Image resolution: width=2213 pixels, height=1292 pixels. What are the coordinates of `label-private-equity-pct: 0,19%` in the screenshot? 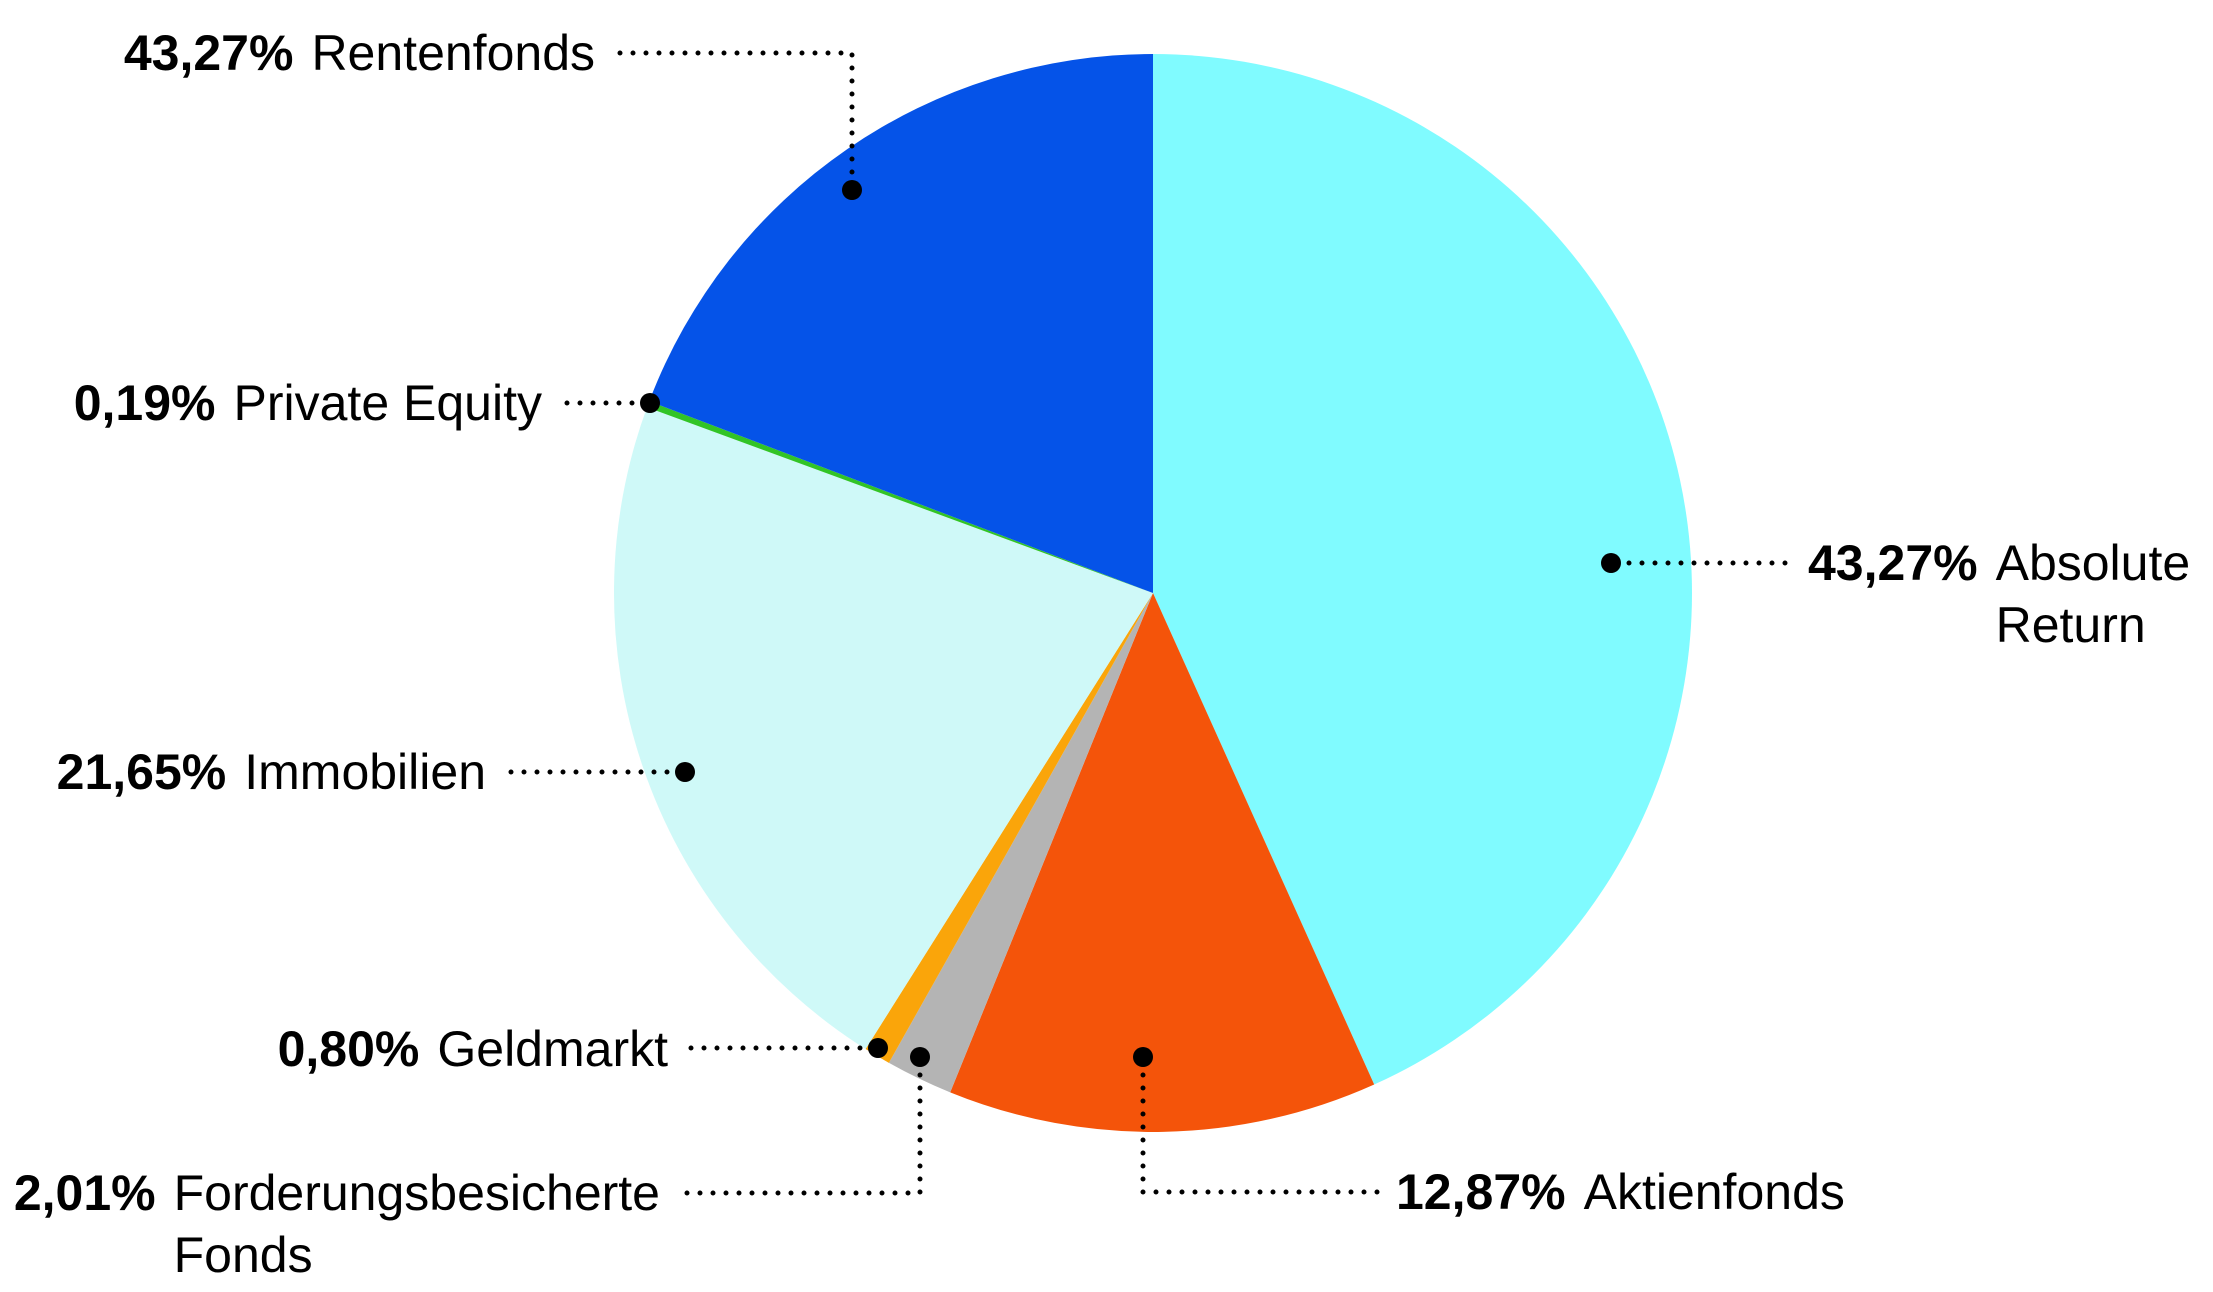 It's located at (144, 403).